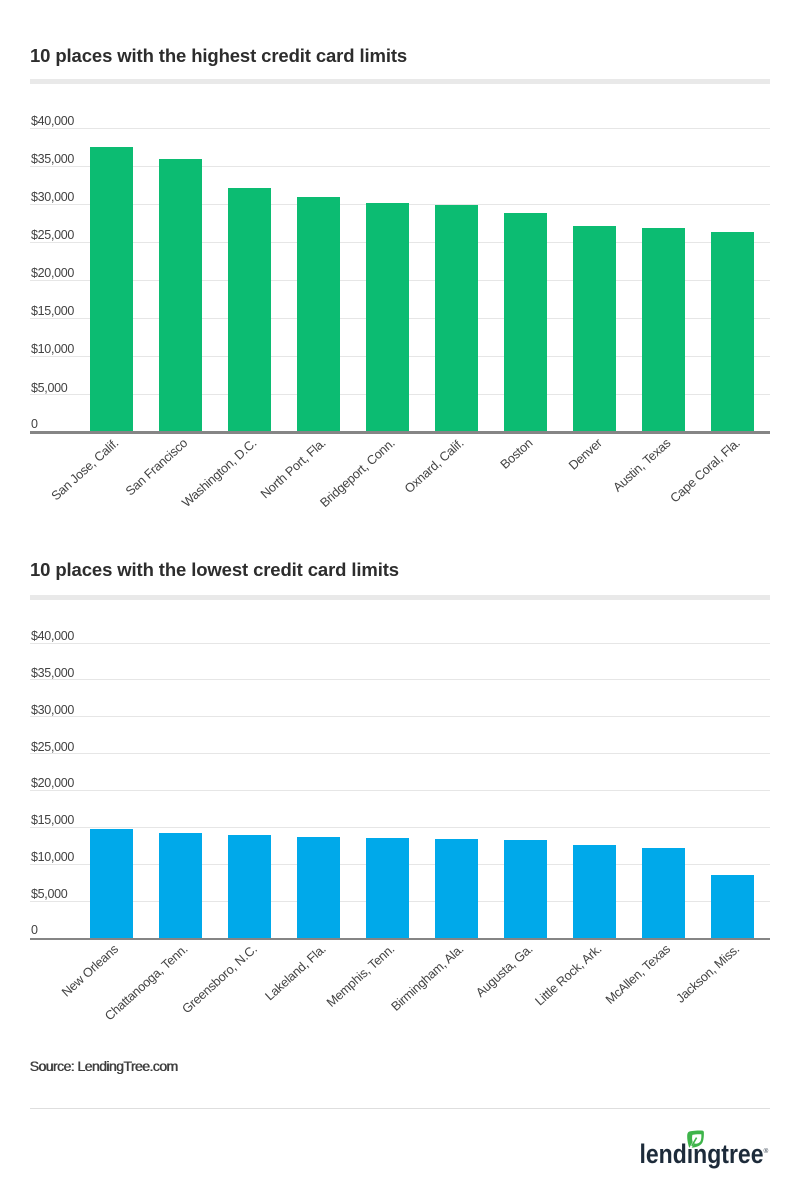 The height and width of the screenshot is (1190, 800). Describe the element at coordinates (702, 1154) in the screenshot. I see `svg-text: lendıngtree` at that location.